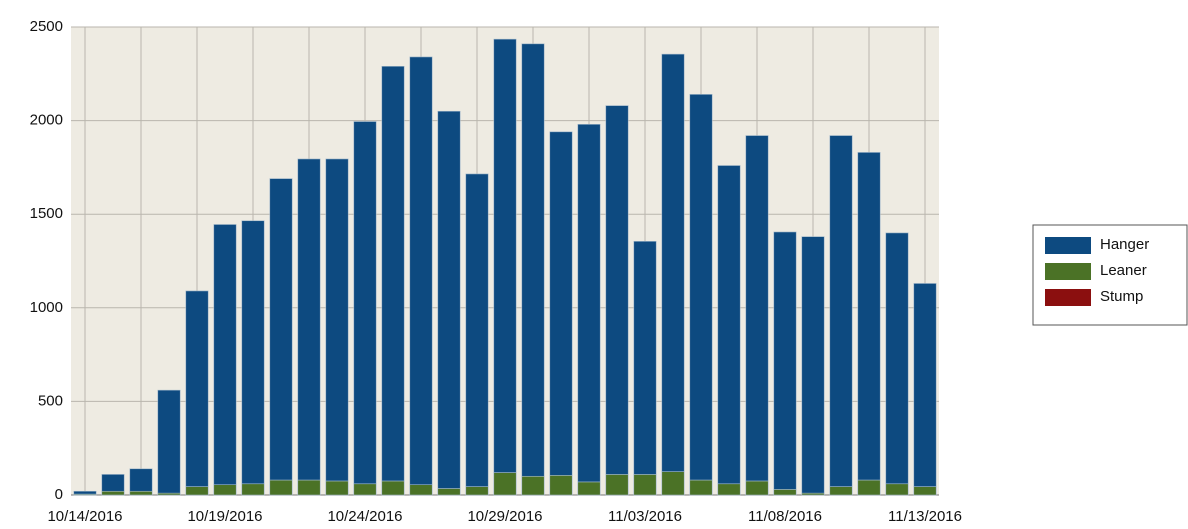  Describe the element at coordinates (645, 516) in the screenshot. I see `x-tick-label: 11/03/2016` at that location.